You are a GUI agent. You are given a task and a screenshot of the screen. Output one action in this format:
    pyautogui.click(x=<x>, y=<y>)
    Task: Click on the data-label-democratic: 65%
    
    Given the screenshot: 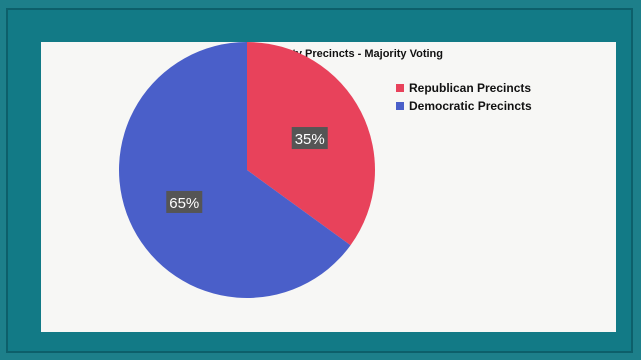 What is the action you would take?
    pyautogui.click(x=184, y=201)
    